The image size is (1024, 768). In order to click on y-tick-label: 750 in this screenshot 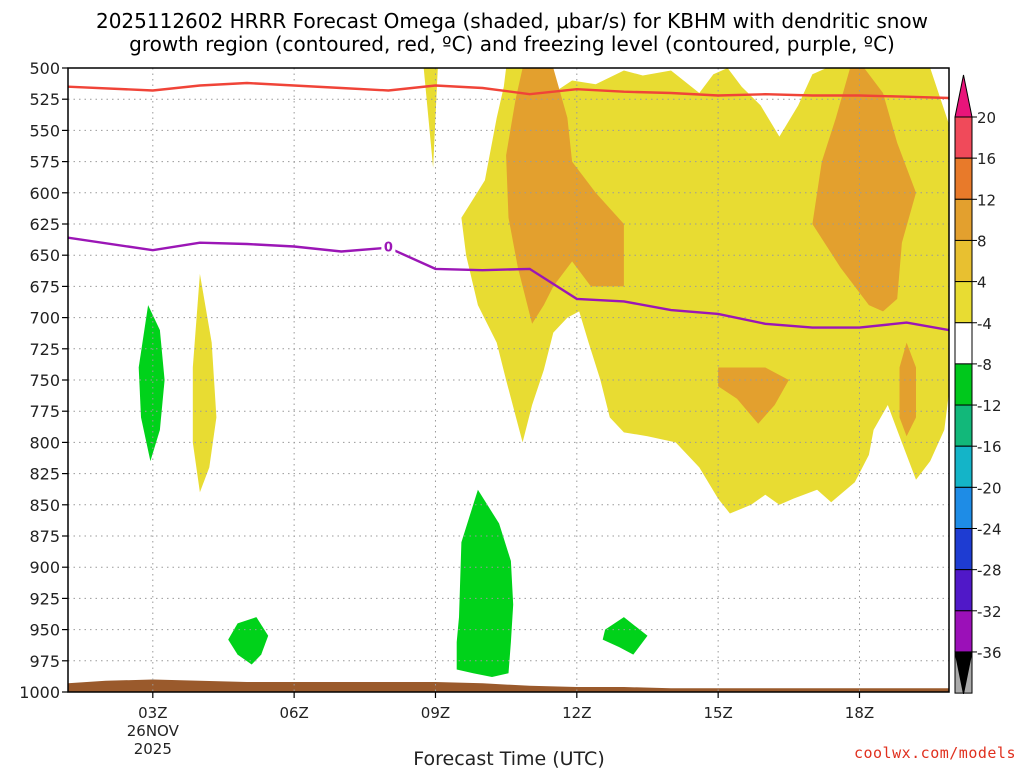, I will do `click(44, 380)`.